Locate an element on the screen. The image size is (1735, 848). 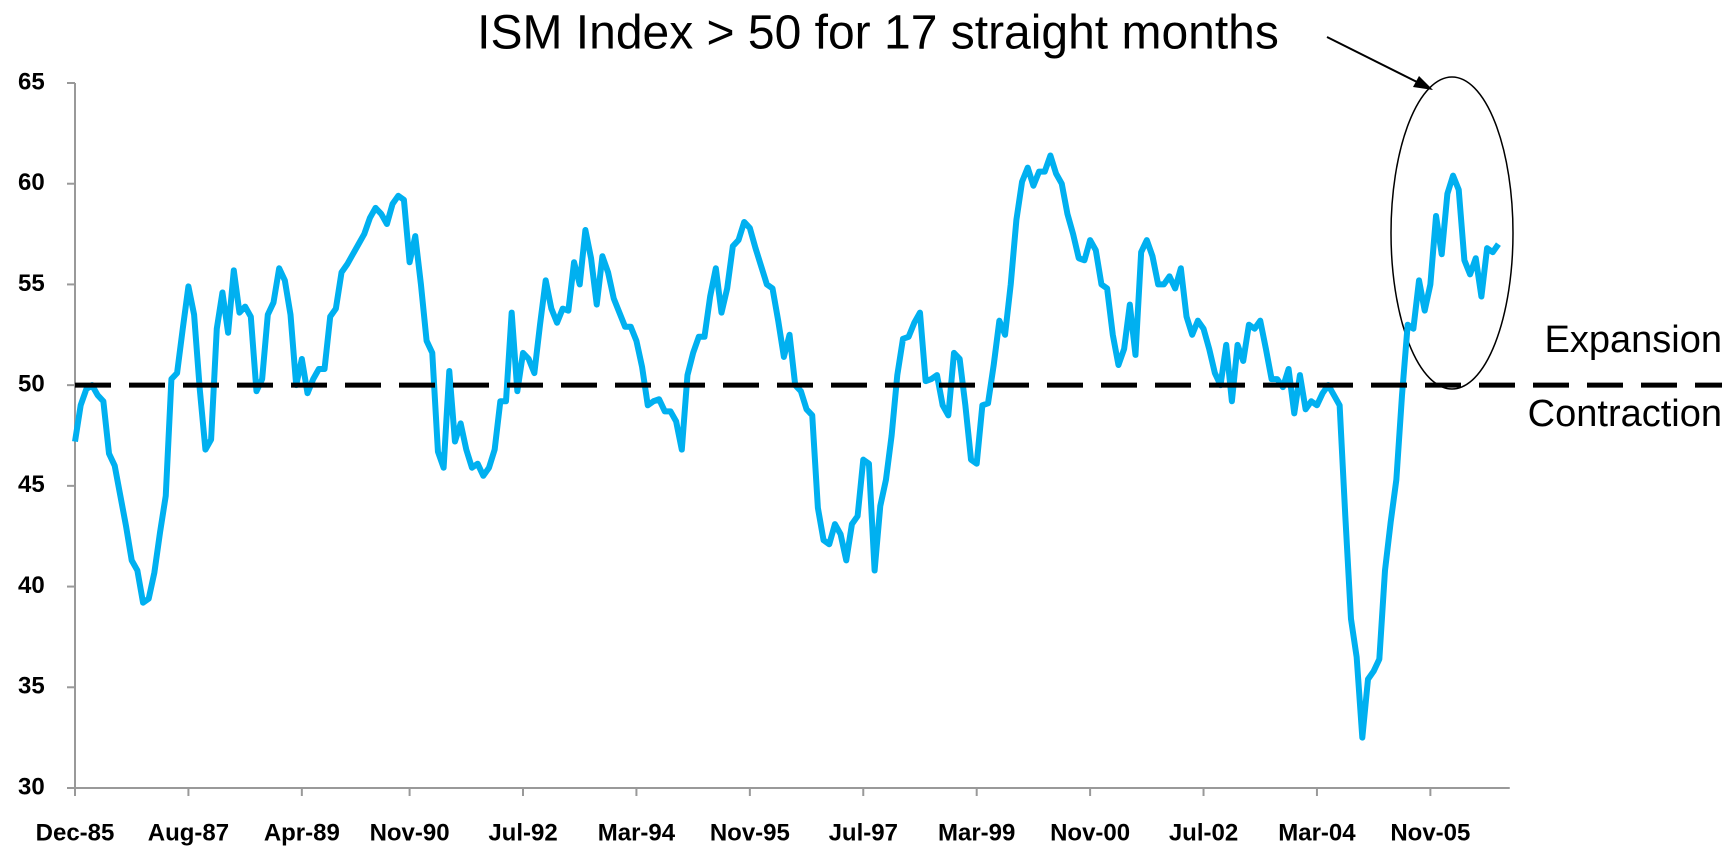
x-tick-label: Jul-02 is located at coordinates (1203, 832).